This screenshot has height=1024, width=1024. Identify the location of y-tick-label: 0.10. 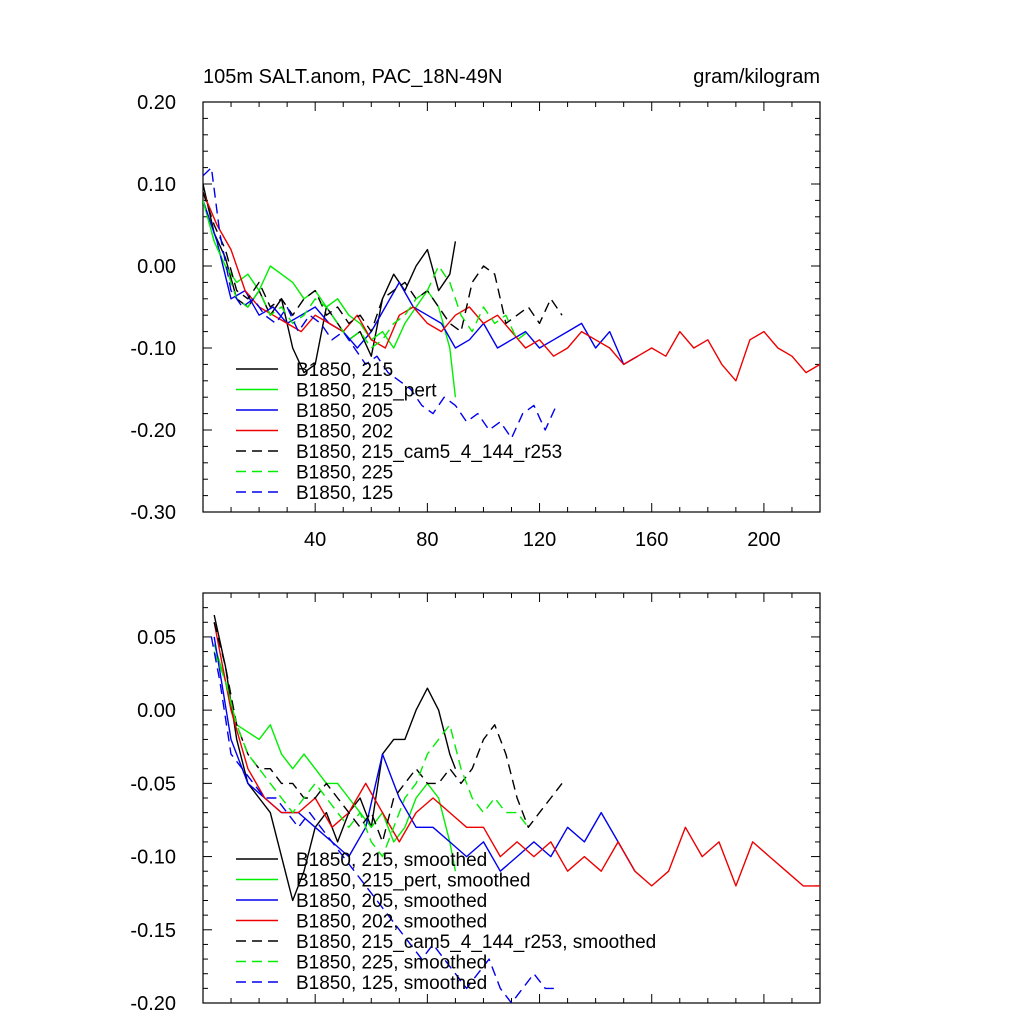
(156, 185).